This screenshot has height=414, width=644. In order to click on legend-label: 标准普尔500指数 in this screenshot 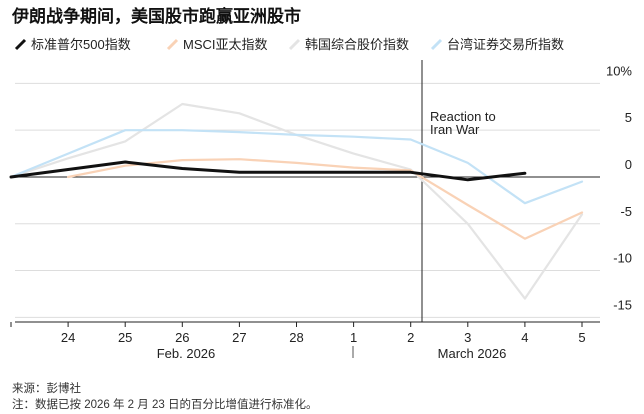, I will do `click(81, 44)`.